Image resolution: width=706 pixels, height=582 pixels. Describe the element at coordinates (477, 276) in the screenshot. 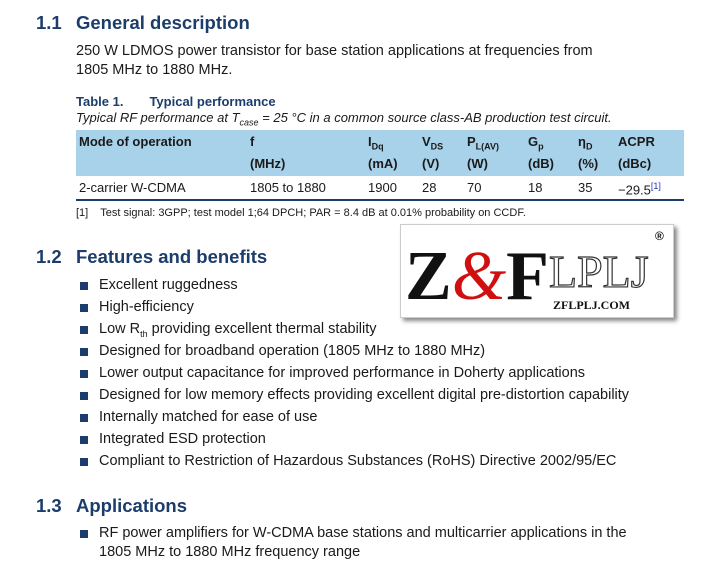

I see `svg-text: Z&F` at that location.